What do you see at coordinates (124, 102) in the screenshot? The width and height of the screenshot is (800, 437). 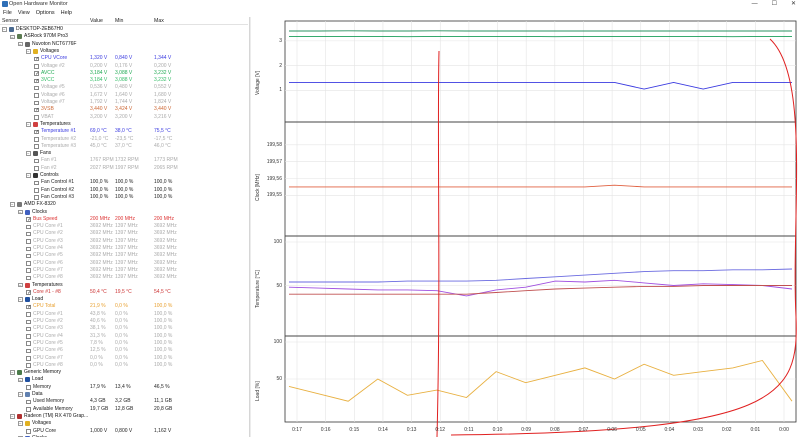 I see `sensor-row: Voltage #7 1,792 V 1,744 V 1,824 V` at bounding box center [124, 102].